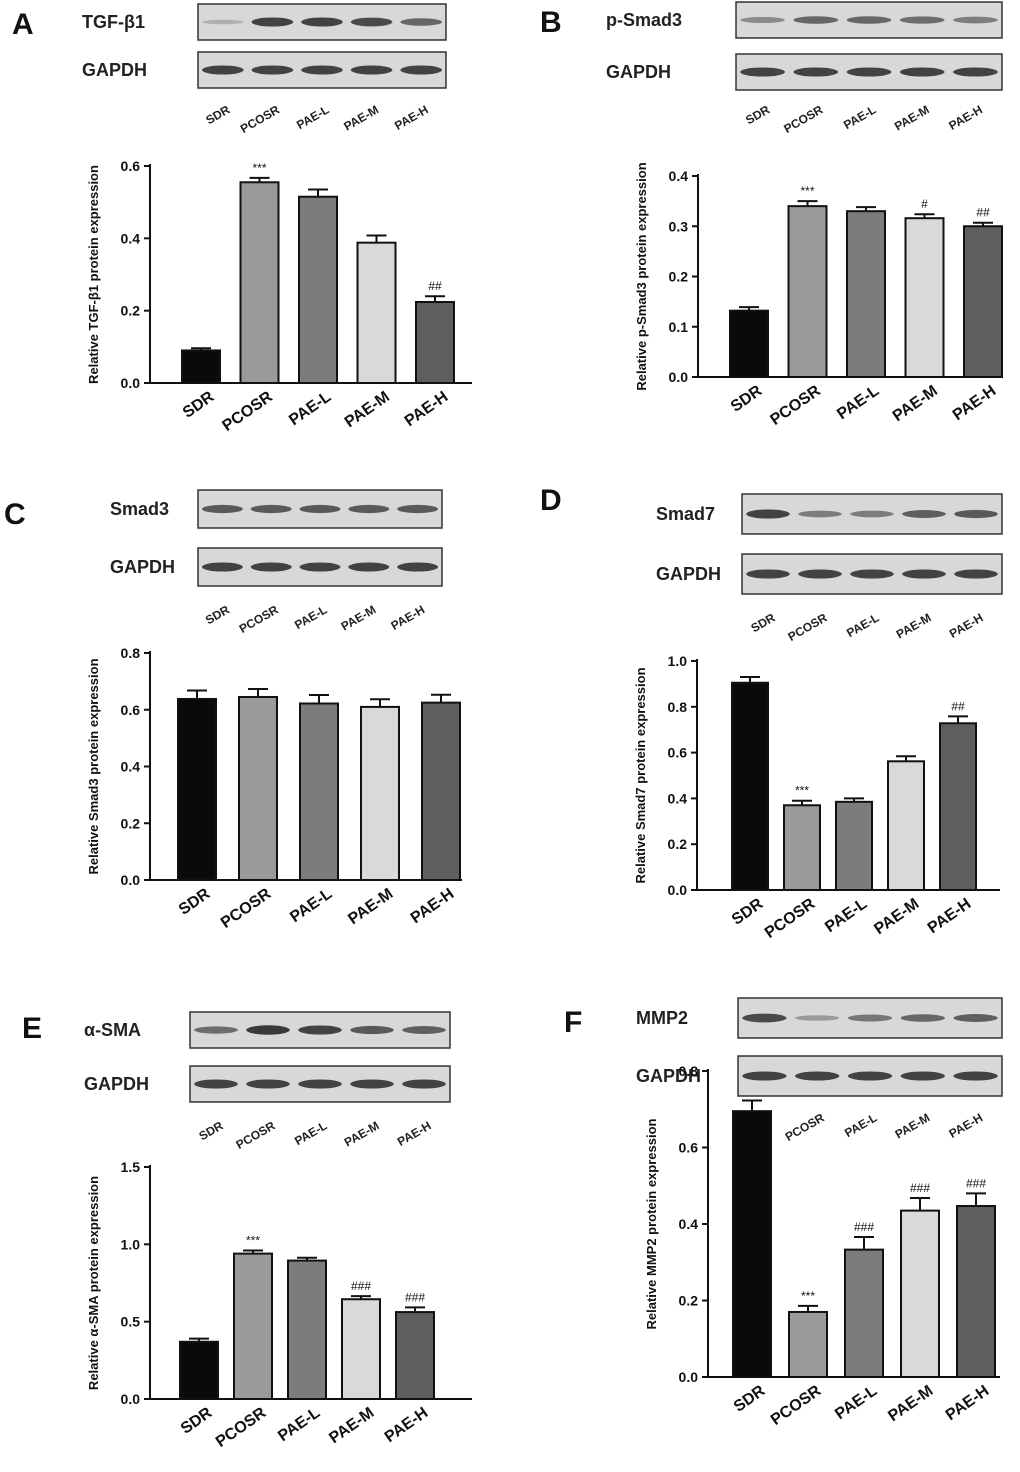 The height and width of the screenshot is (1472, 1020). I want to click on y-tick-label: 0.8, so click(131, 653).